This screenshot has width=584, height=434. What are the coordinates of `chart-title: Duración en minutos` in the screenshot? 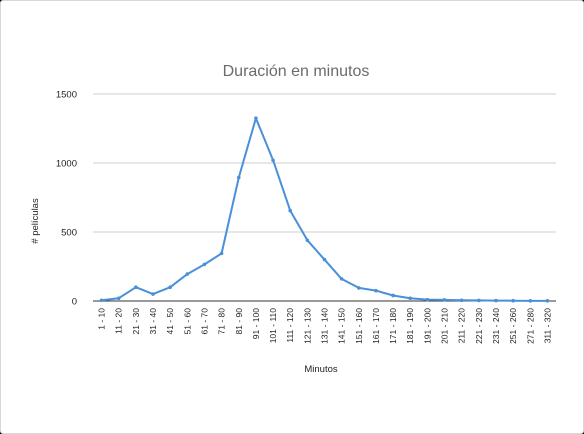 It's located at (296, 71).